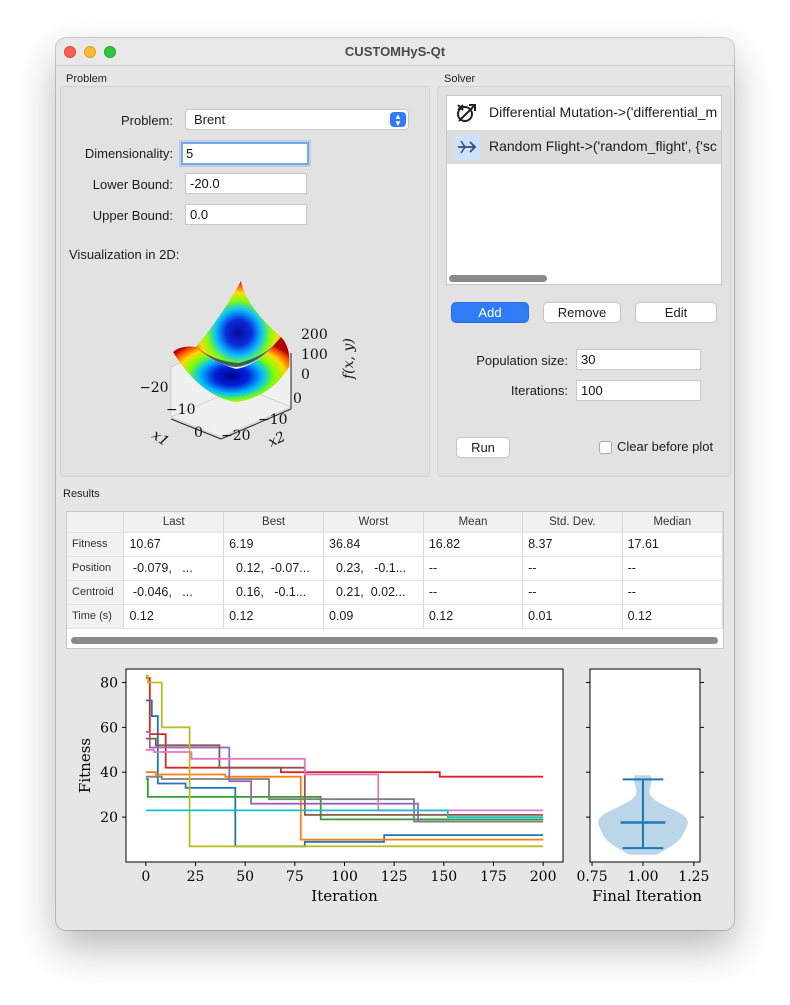 Image resolution: width=790 pixels, height=1005 pixels. I want to click on dimensionality-label: Dimensionality:, so click(128, 153).